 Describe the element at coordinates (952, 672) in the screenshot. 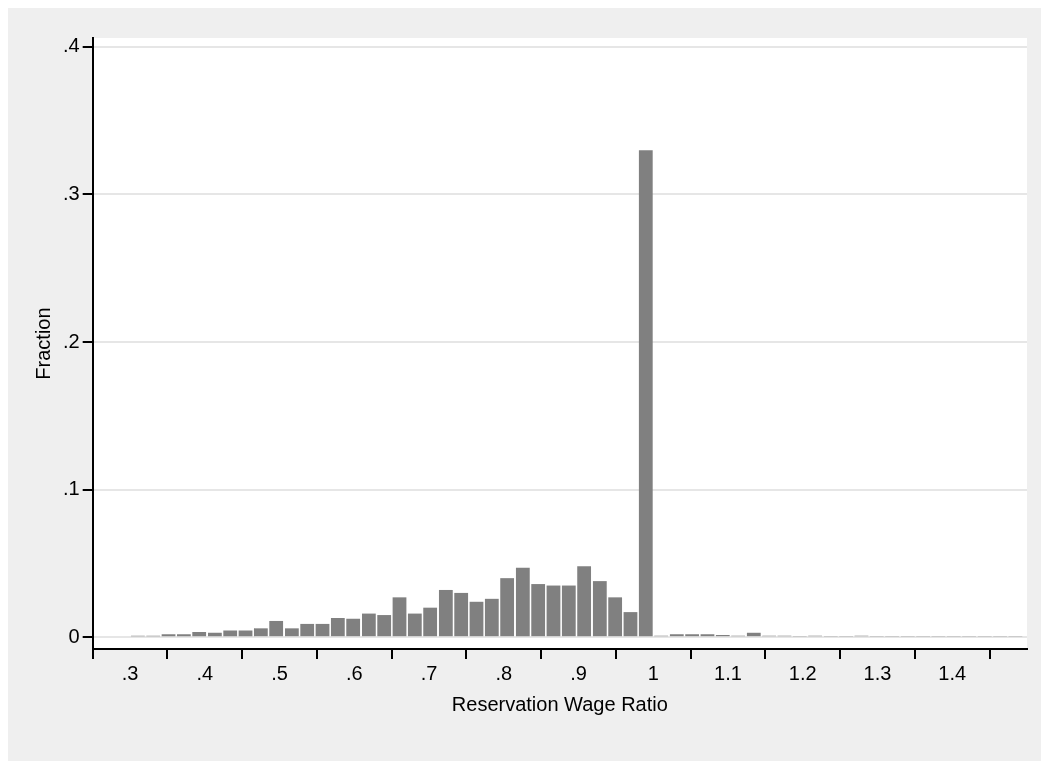

I see `x-tick-label: 1.4` at that location.